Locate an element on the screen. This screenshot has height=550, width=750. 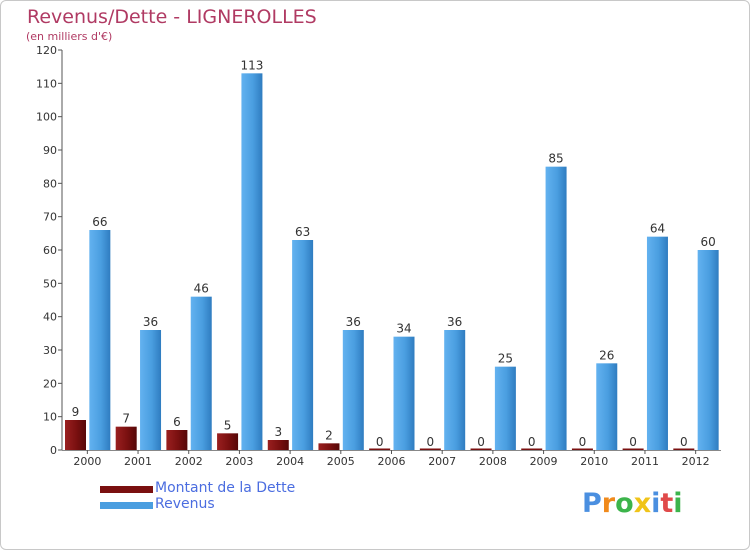
data-label-revenus: 85 is located at coordinates (555, 159).